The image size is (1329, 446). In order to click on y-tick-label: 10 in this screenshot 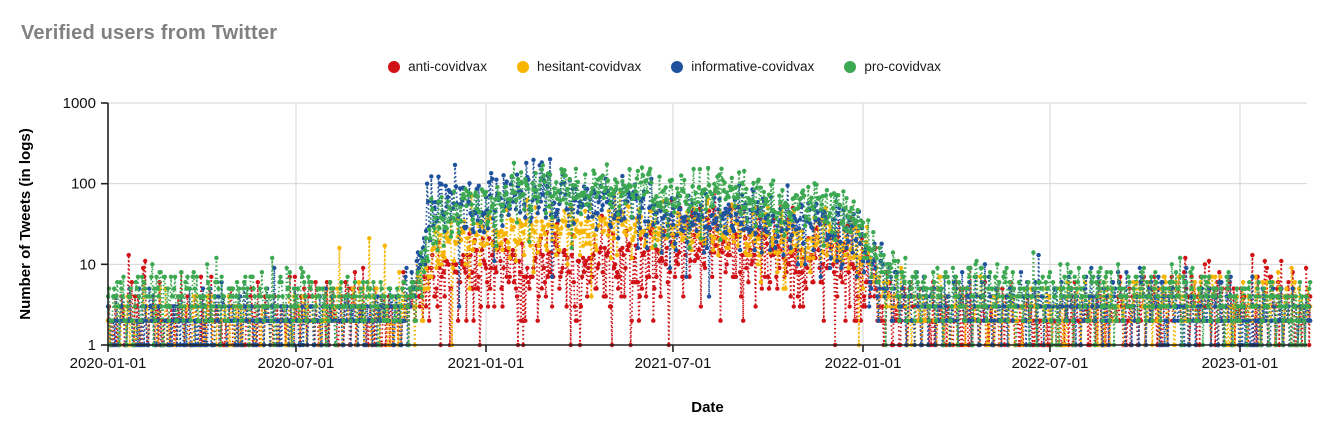, I will do `click(87, 264)`.